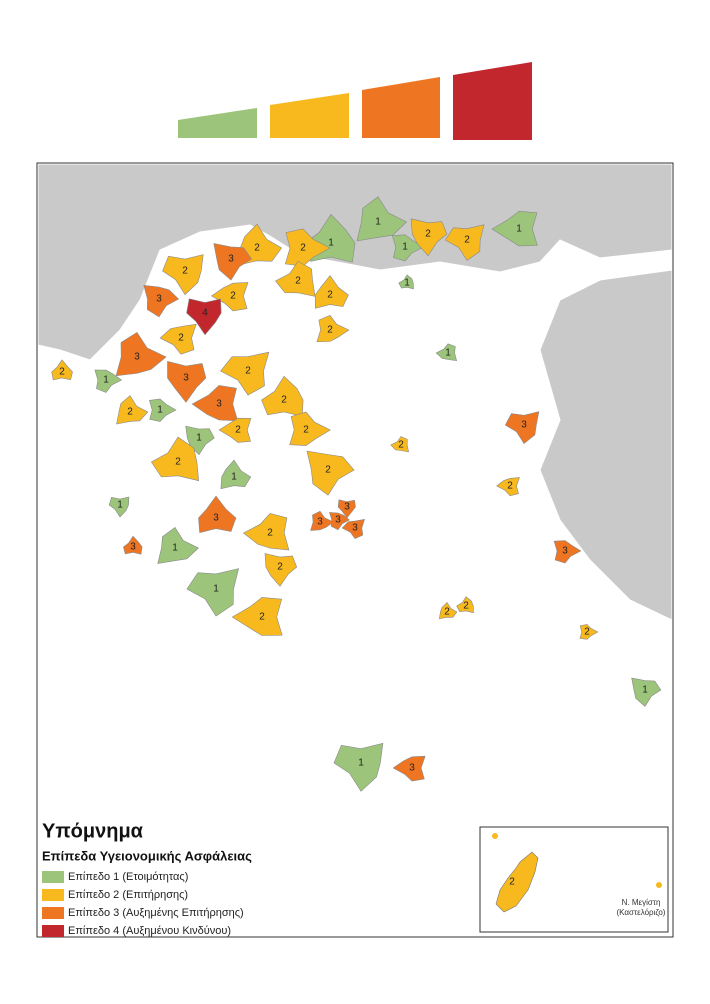 This screenshot has width=710, height=1004. I want to click on legend-label: Επίπεδο 3 (Αυξημένης Επιτήρησης), so click(156, 913).